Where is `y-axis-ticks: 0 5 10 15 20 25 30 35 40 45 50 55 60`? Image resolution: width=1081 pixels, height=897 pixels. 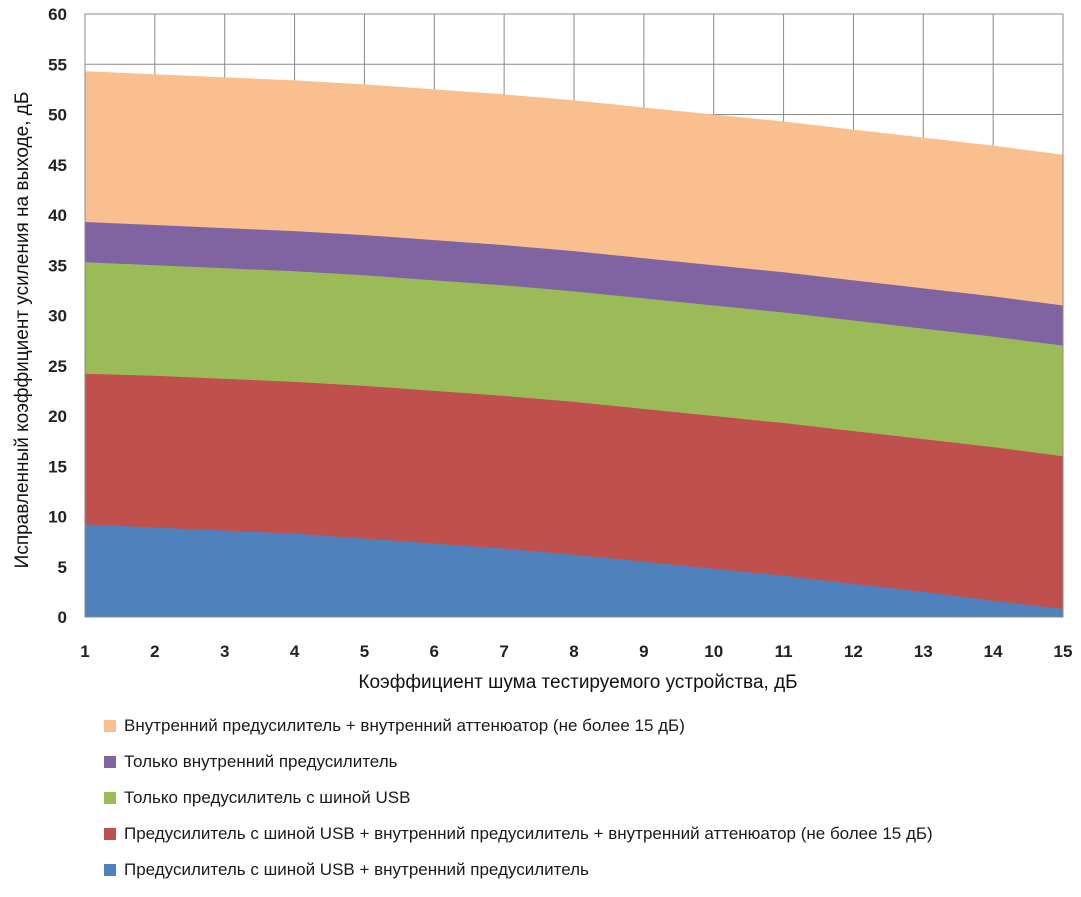
y-axis-ticks: 0 5 10 15 20 25 30 35 40 45 50 55 60 is located at coordinates (57, 316).